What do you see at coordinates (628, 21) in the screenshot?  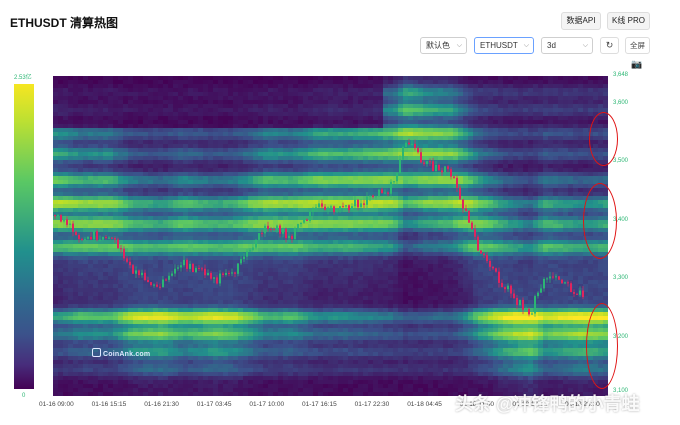 I see `kline-pro-button: K线 PRO` at bounding box center [628, 21].